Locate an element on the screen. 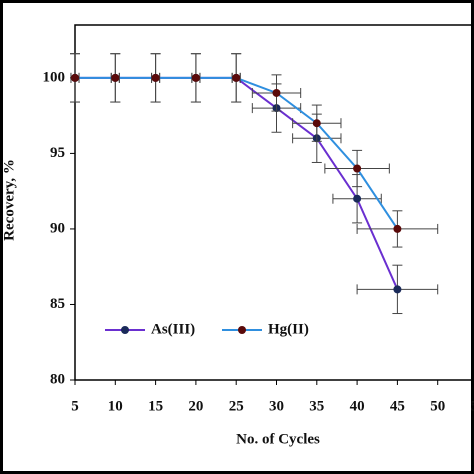 The image size is (474, 474). x-tick-label: 35 is located at coordinates (316, 406).